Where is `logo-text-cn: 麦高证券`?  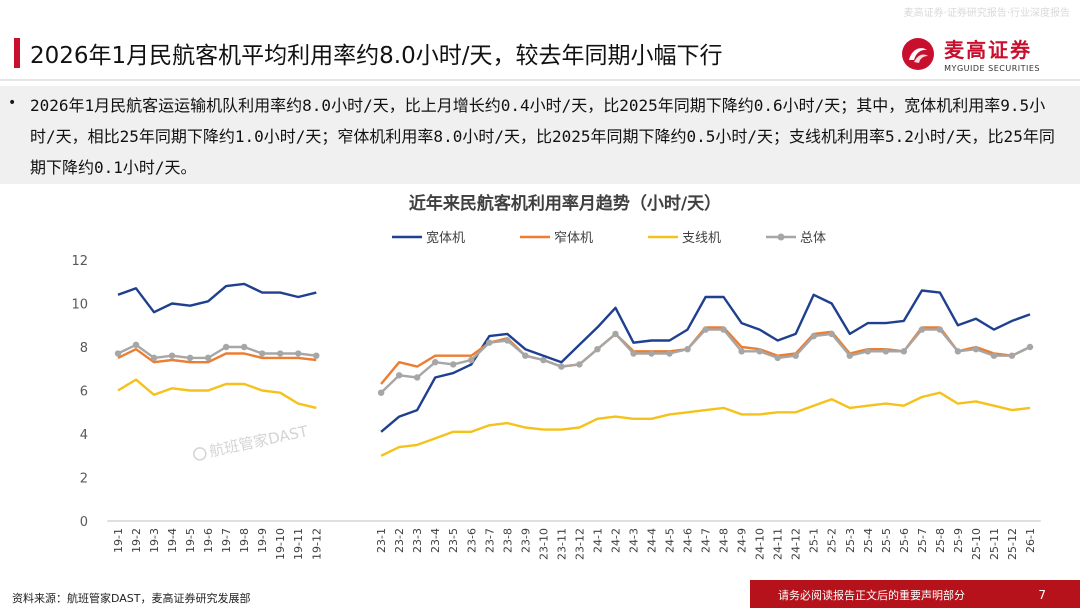
logo-text-cn: 麦高证券 is located at coordinates (988, 50).